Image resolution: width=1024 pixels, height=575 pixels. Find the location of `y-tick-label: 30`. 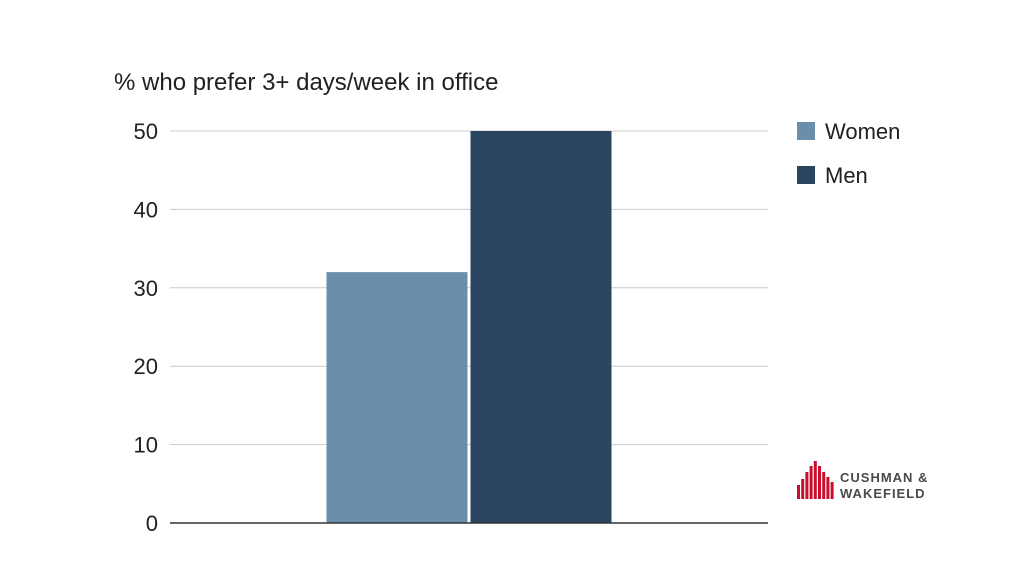

y-tick-label: 30 is located at coordinates (146, 288).